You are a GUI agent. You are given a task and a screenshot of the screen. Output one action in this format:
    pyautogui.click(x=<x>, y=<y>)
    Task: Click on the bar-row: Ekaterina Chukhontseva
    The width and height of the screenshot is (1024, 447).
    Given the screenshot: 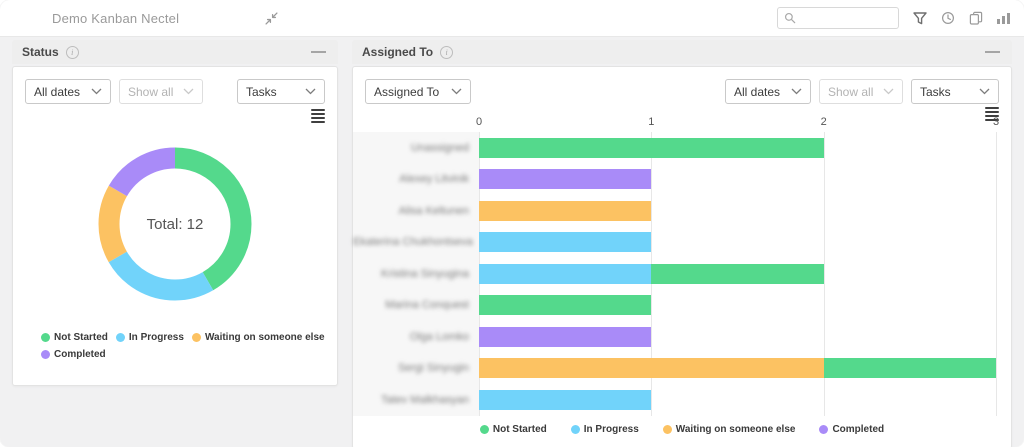 What is the action you would take?
    pyautogui.click(x=682, y=243)
    